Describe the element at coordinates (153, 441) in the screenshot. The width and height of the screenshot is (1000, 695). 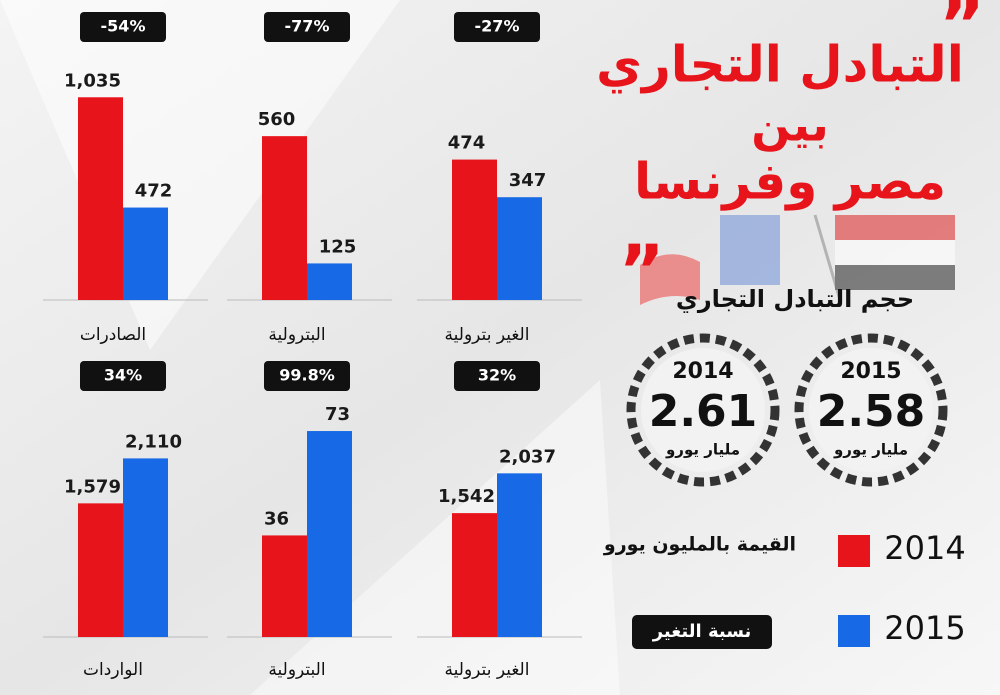
I see `value-label: 2,110` at that location.